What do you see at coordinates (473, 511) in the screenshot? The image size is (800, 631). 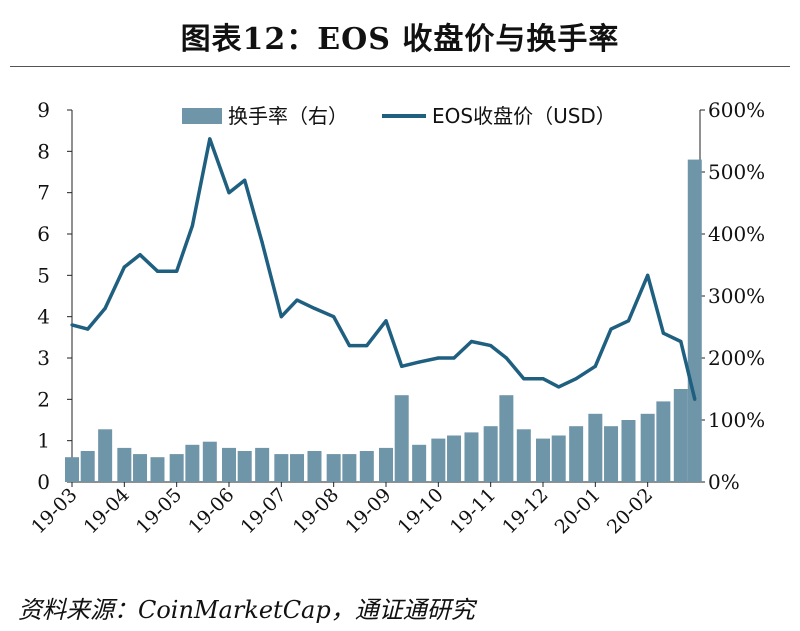 I see `x-tick-label: 19-11` at bounding box center [473, 511].